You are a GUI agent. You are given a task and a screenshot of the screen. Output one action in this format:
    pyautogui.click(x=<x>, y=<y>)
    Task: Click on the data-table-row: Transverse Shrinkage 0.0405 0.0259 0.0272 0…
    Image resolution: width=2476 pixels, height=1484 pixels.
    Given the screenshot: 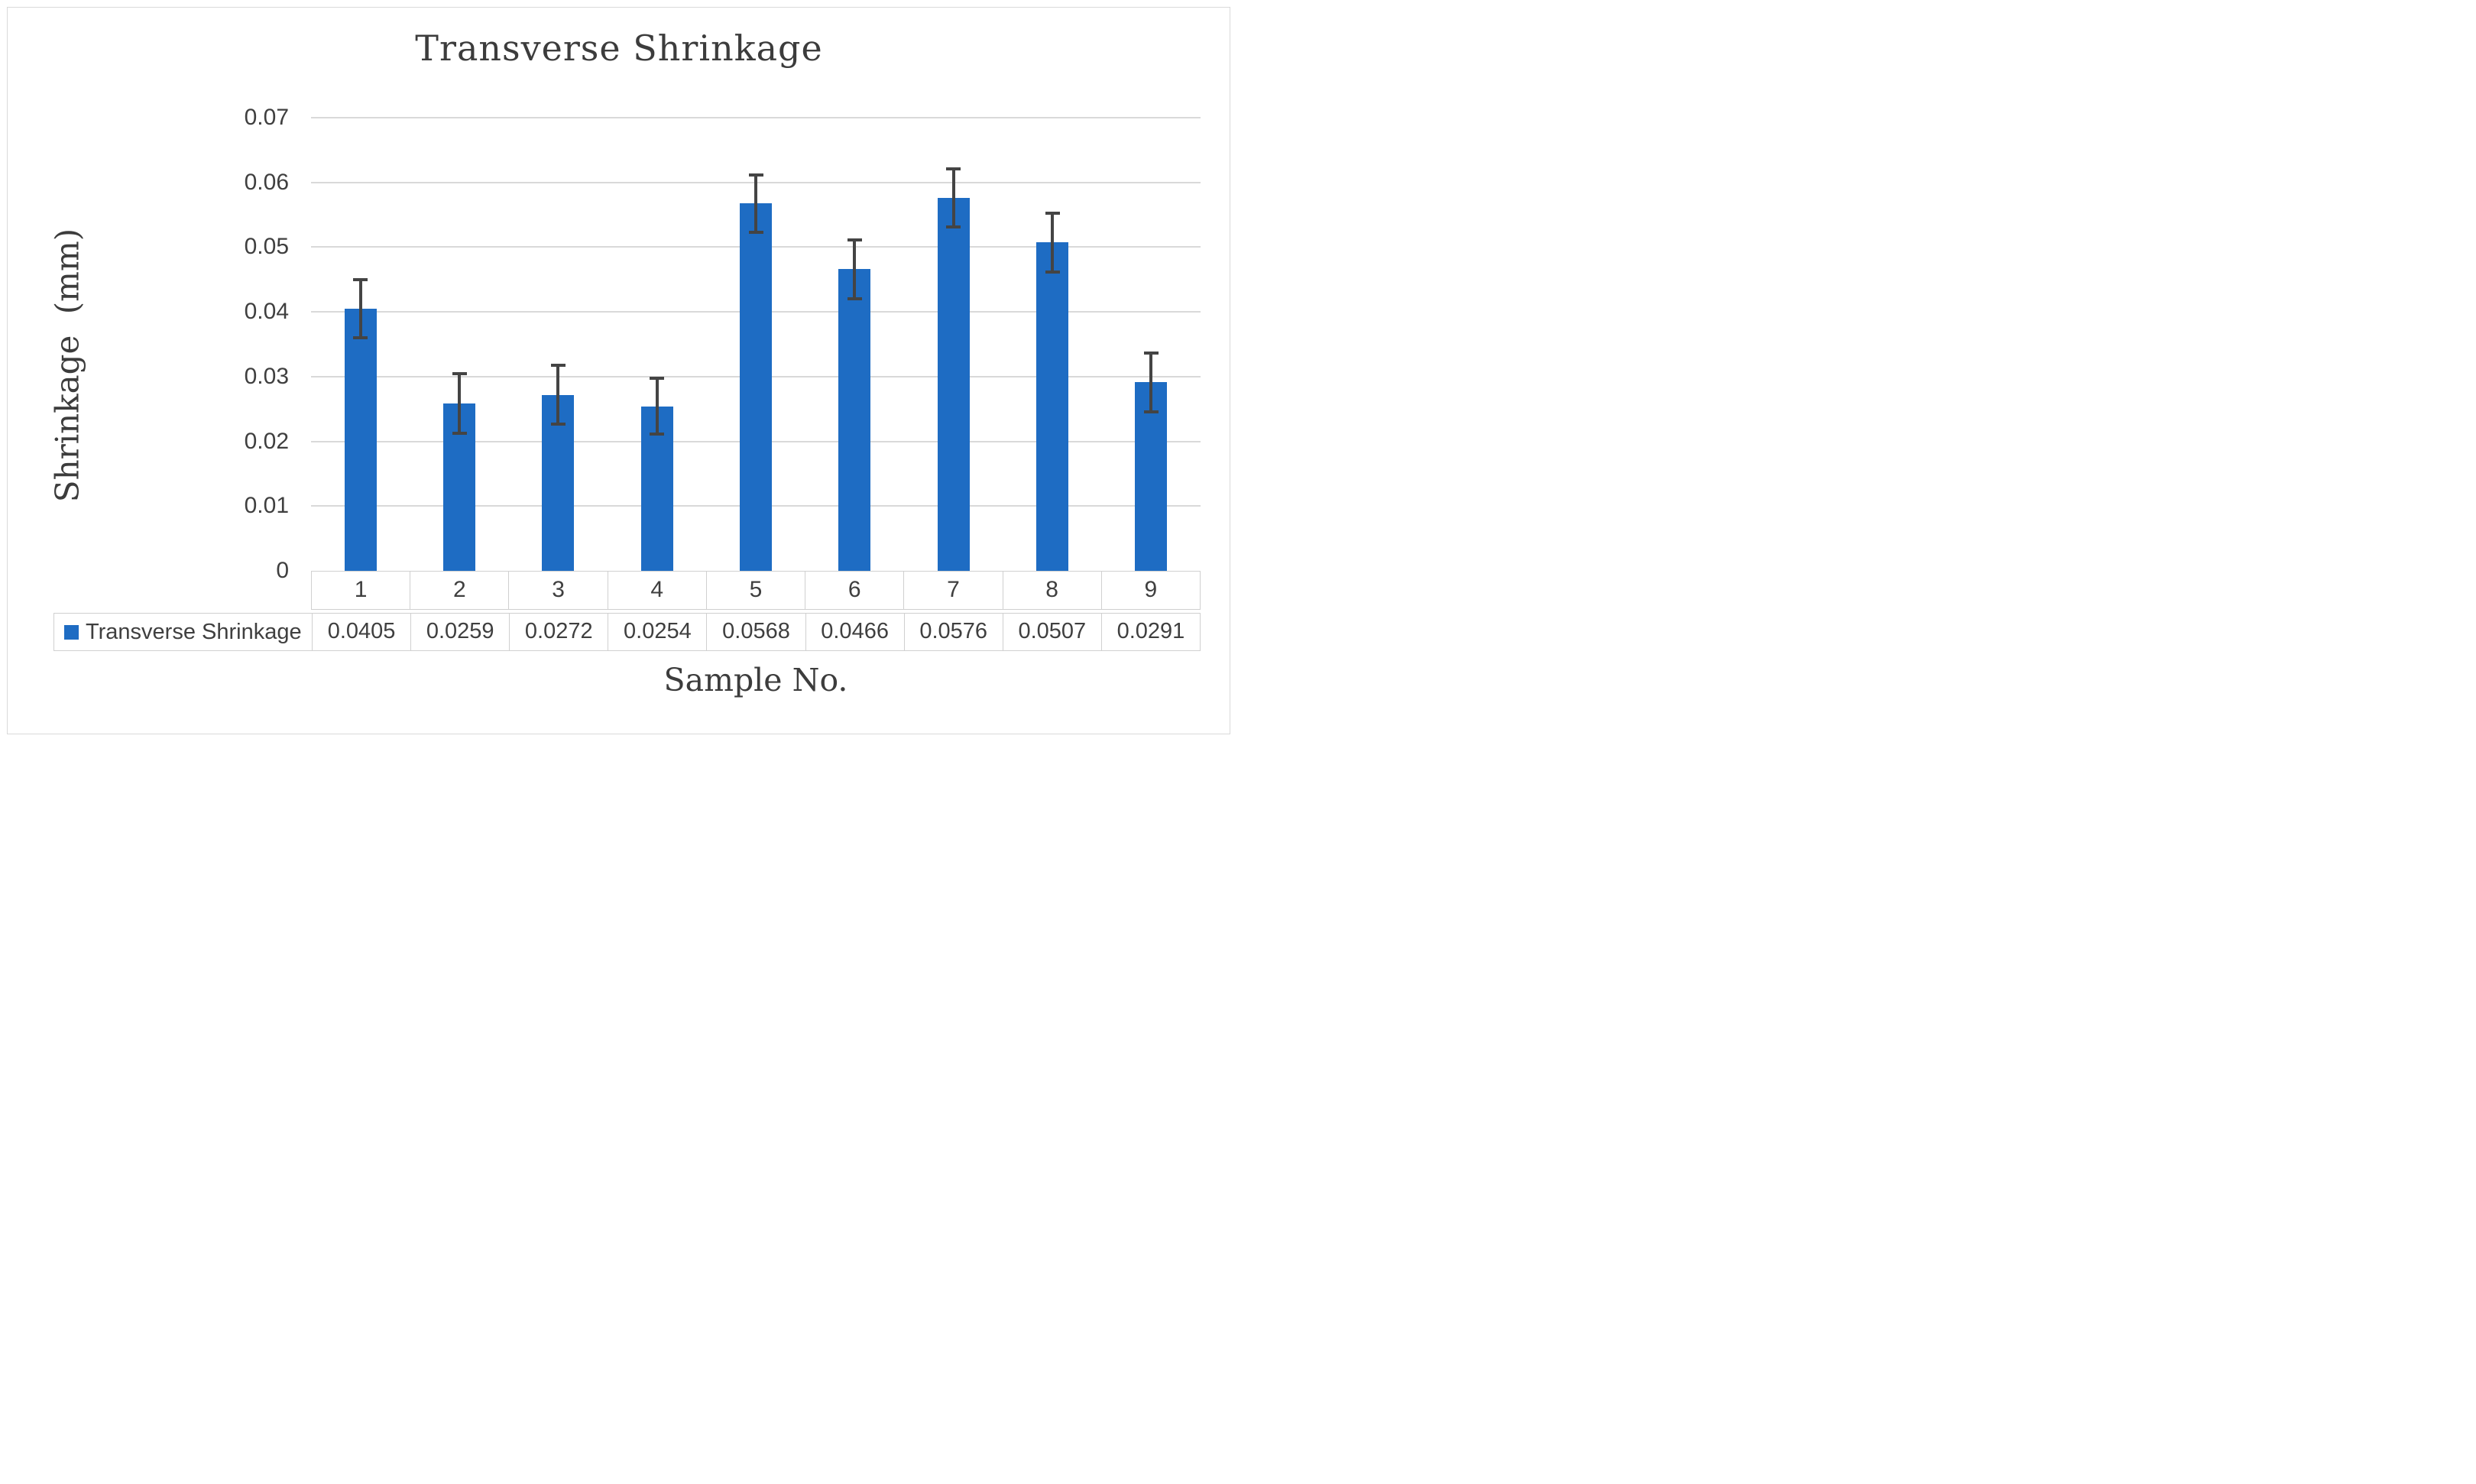 What is the action you would take?
    pyautogui.click(x=627, y=632)
    